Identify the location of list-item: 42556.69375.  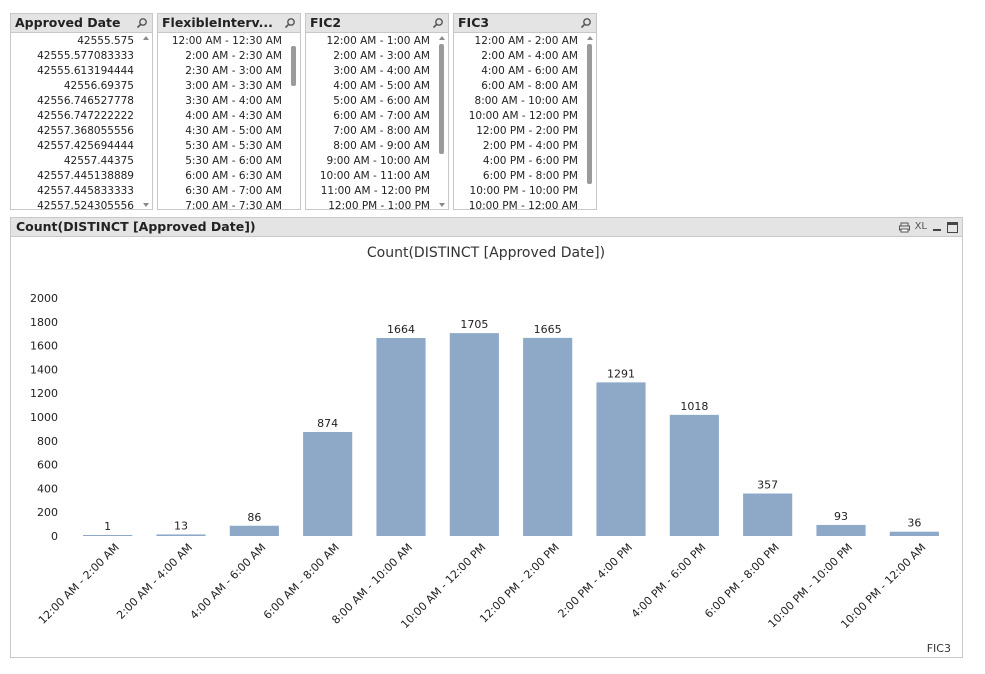
(98, 86).